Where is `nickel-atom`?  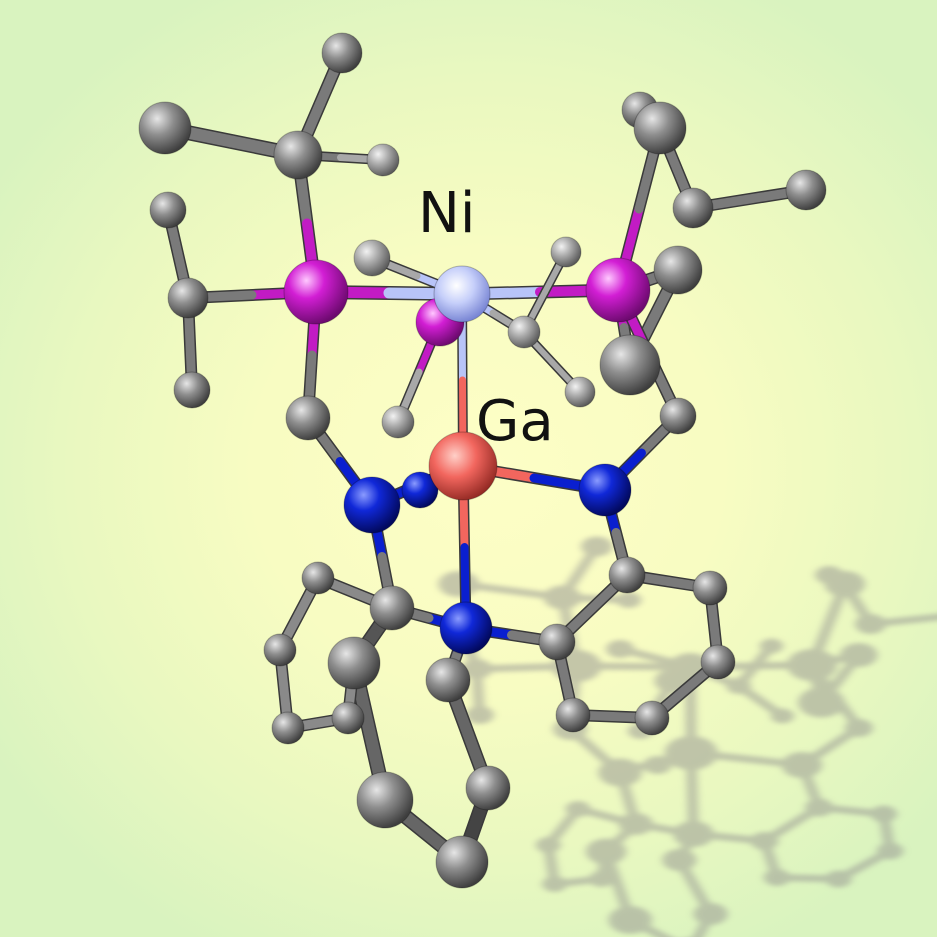 nickel-atom is located at coordinates (462, 294).